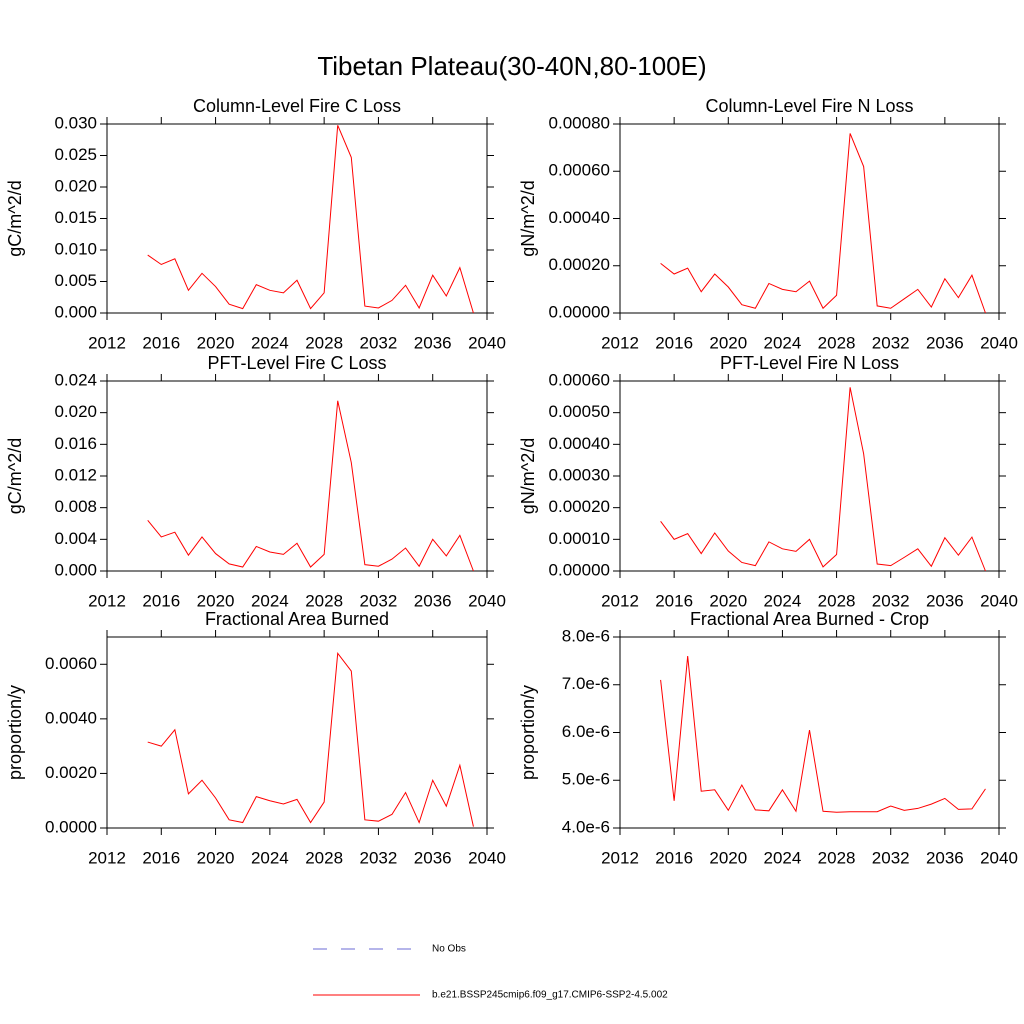  I want to click on y-tick-label: 5.0e-6, so click(586, 779).